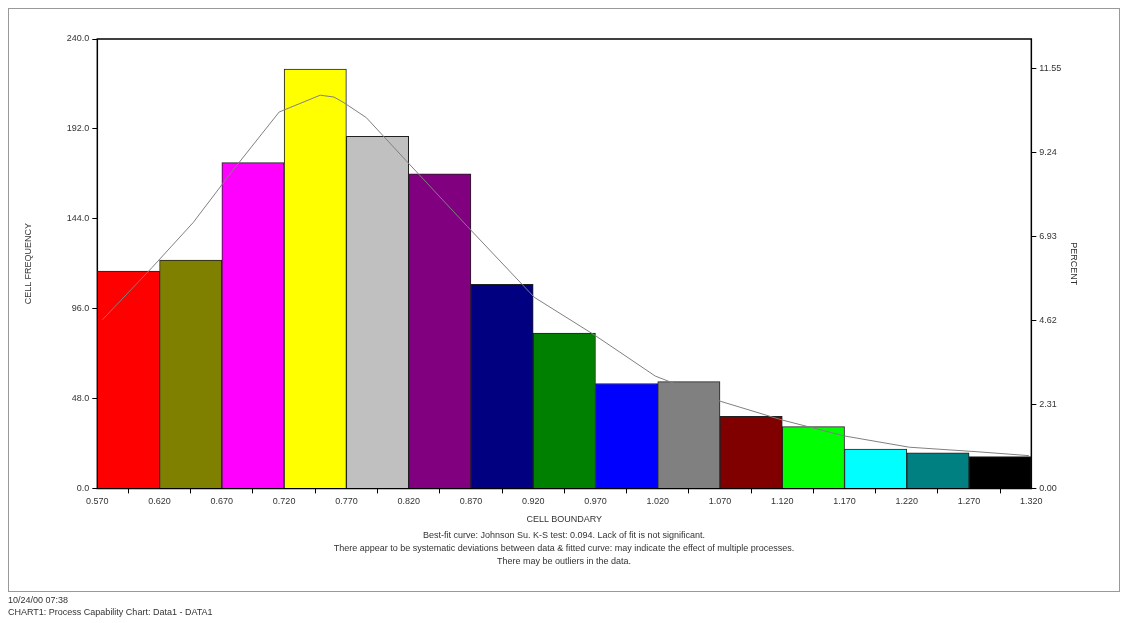  Describe the element at coordinates (83, 487) in the screenshot. I see `y-tick-label: 0.0` at that location.